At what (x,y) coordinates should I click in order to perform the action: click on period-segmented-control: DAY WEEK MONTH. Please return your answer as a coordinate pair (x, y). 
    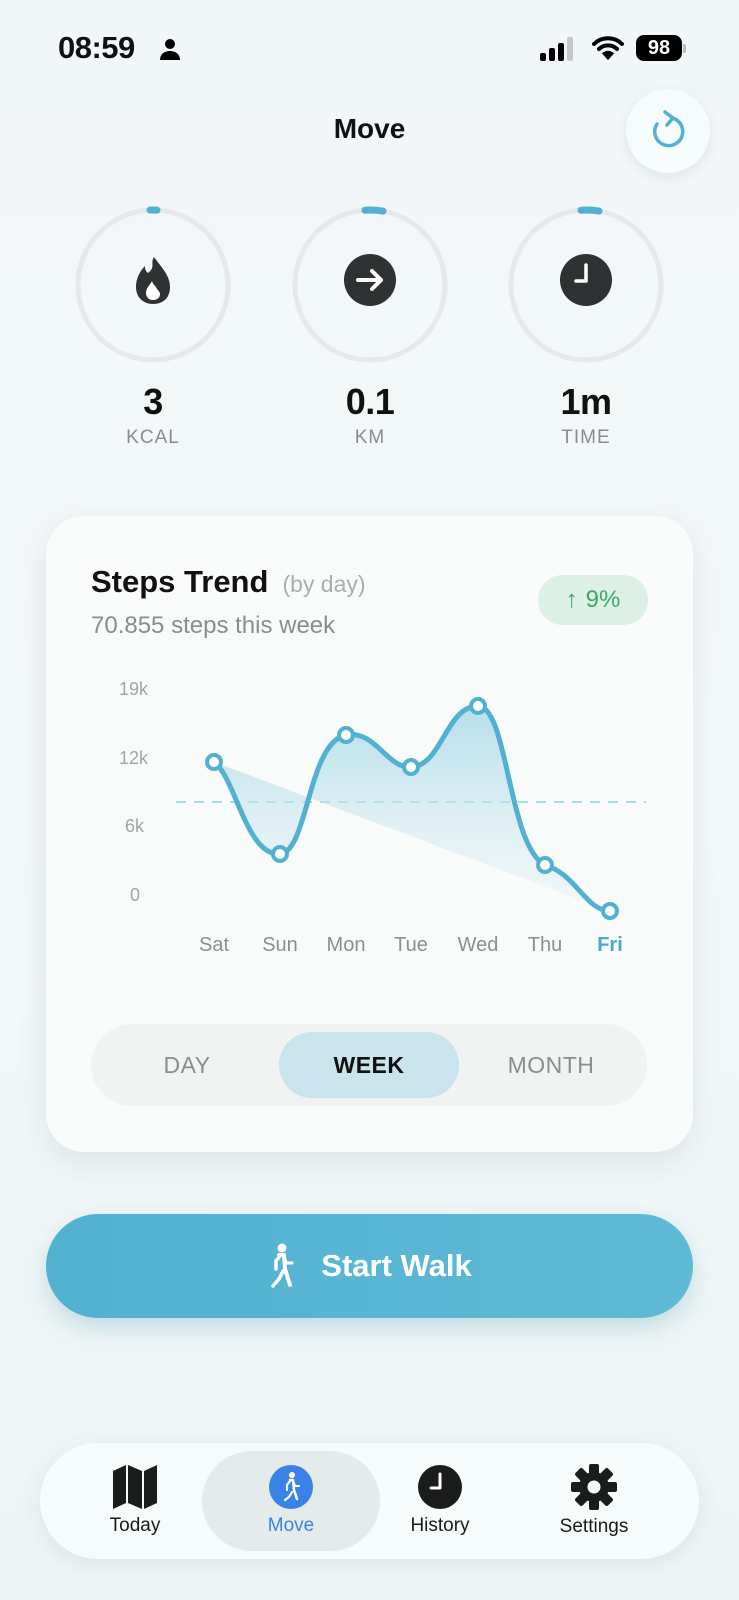
    Looking at the image, I should click on (369, 1065).